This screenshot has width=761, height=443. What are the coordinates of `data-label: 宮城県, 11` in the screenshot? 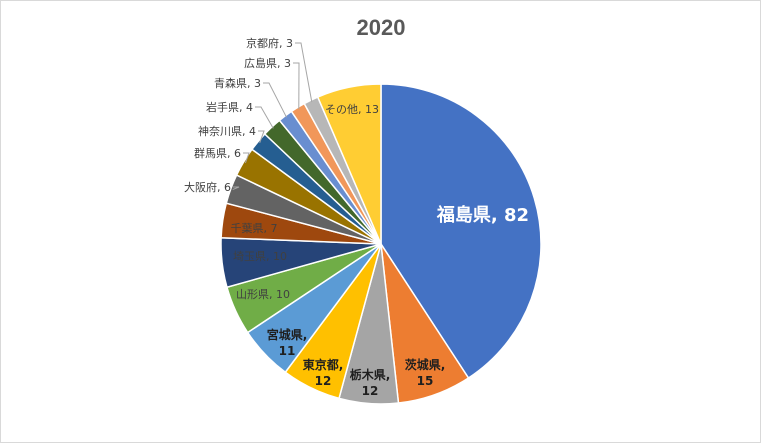 It's located at (287, 342).